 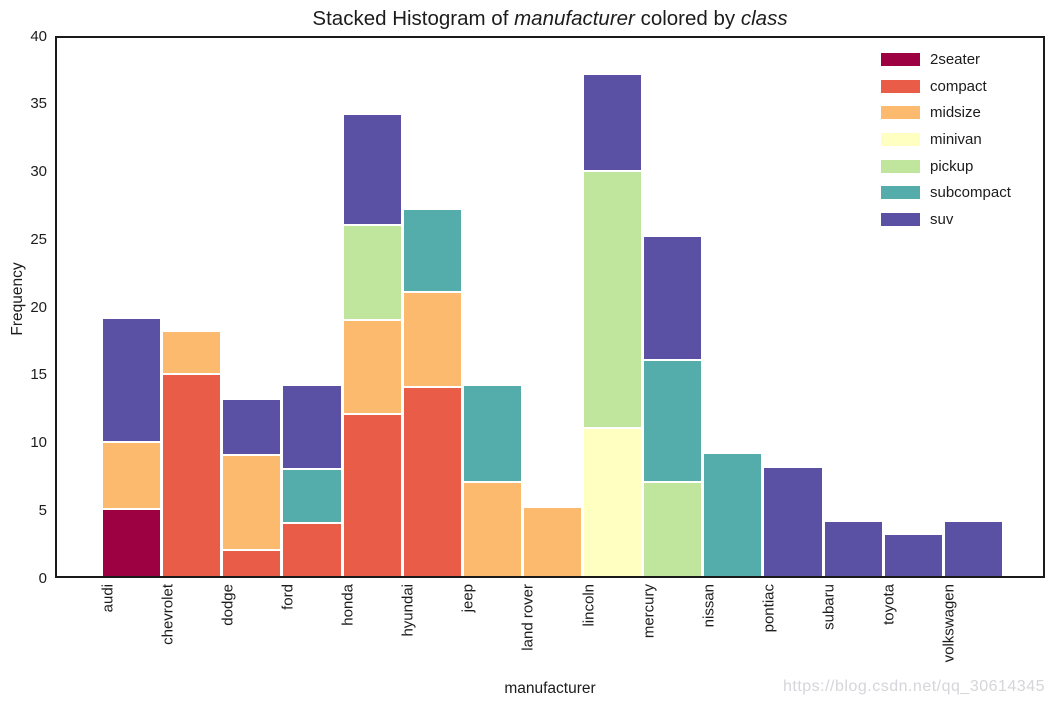 I want to click on segment-volkswagen-suv, so click(x=973, y=548).